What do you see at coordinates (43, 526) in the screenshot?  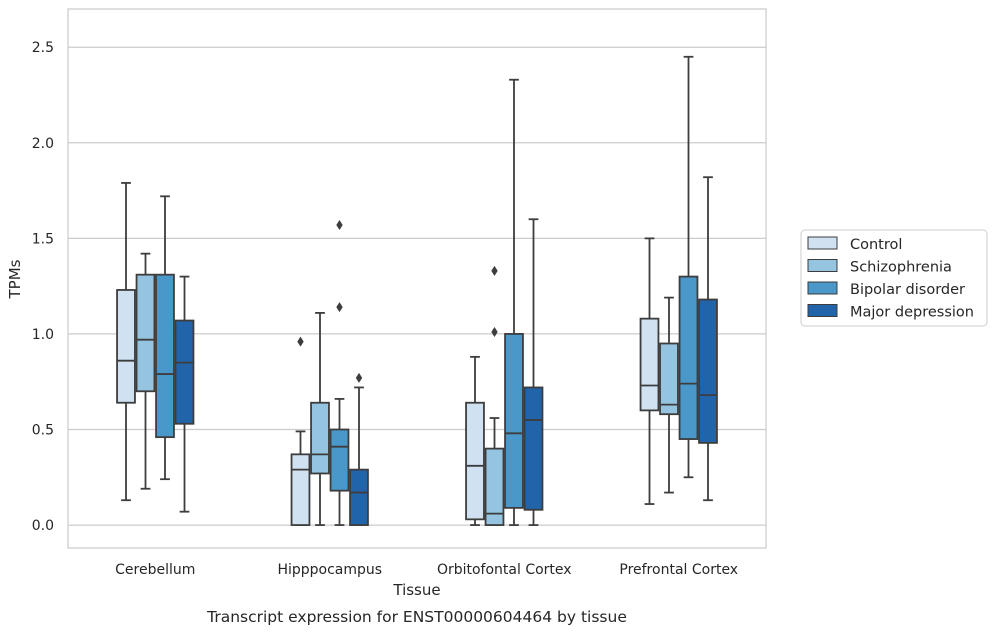 I see `y-tick-label: 0.0` at bounding box center [43, 526].